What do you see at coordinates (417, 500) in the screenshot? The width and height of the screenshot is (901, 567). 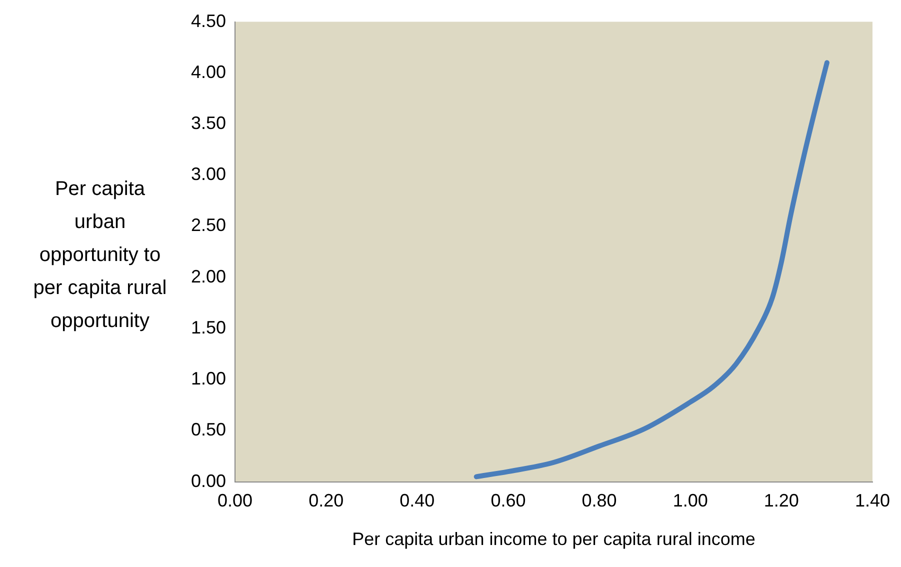 I see `x-tick-label: 0.40` at bounding box center [417, 500].